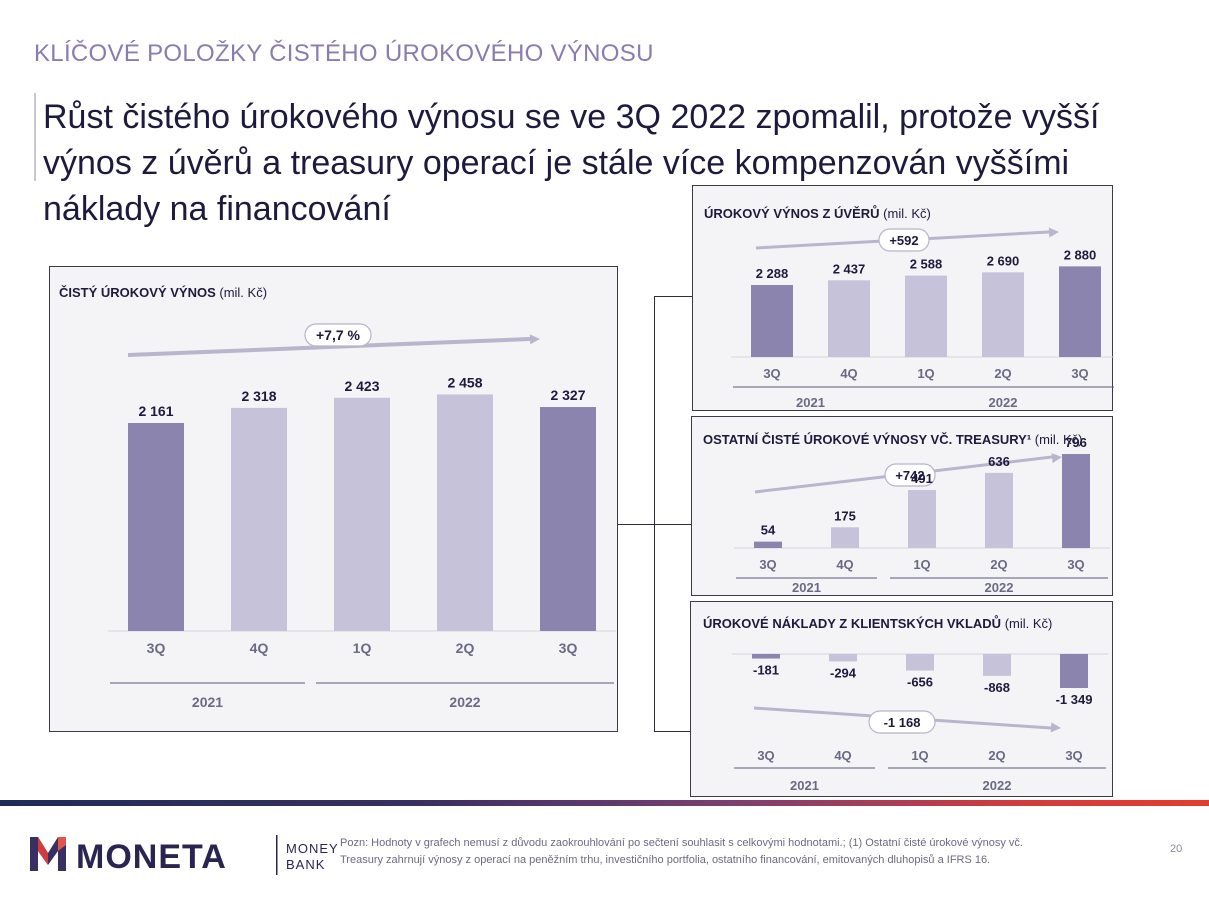 The image size is (1209, 901). What do you see at coordinates (1176, 849) in the screenshot?
I see `page-number: 20` at bounding box center [1176, 849].